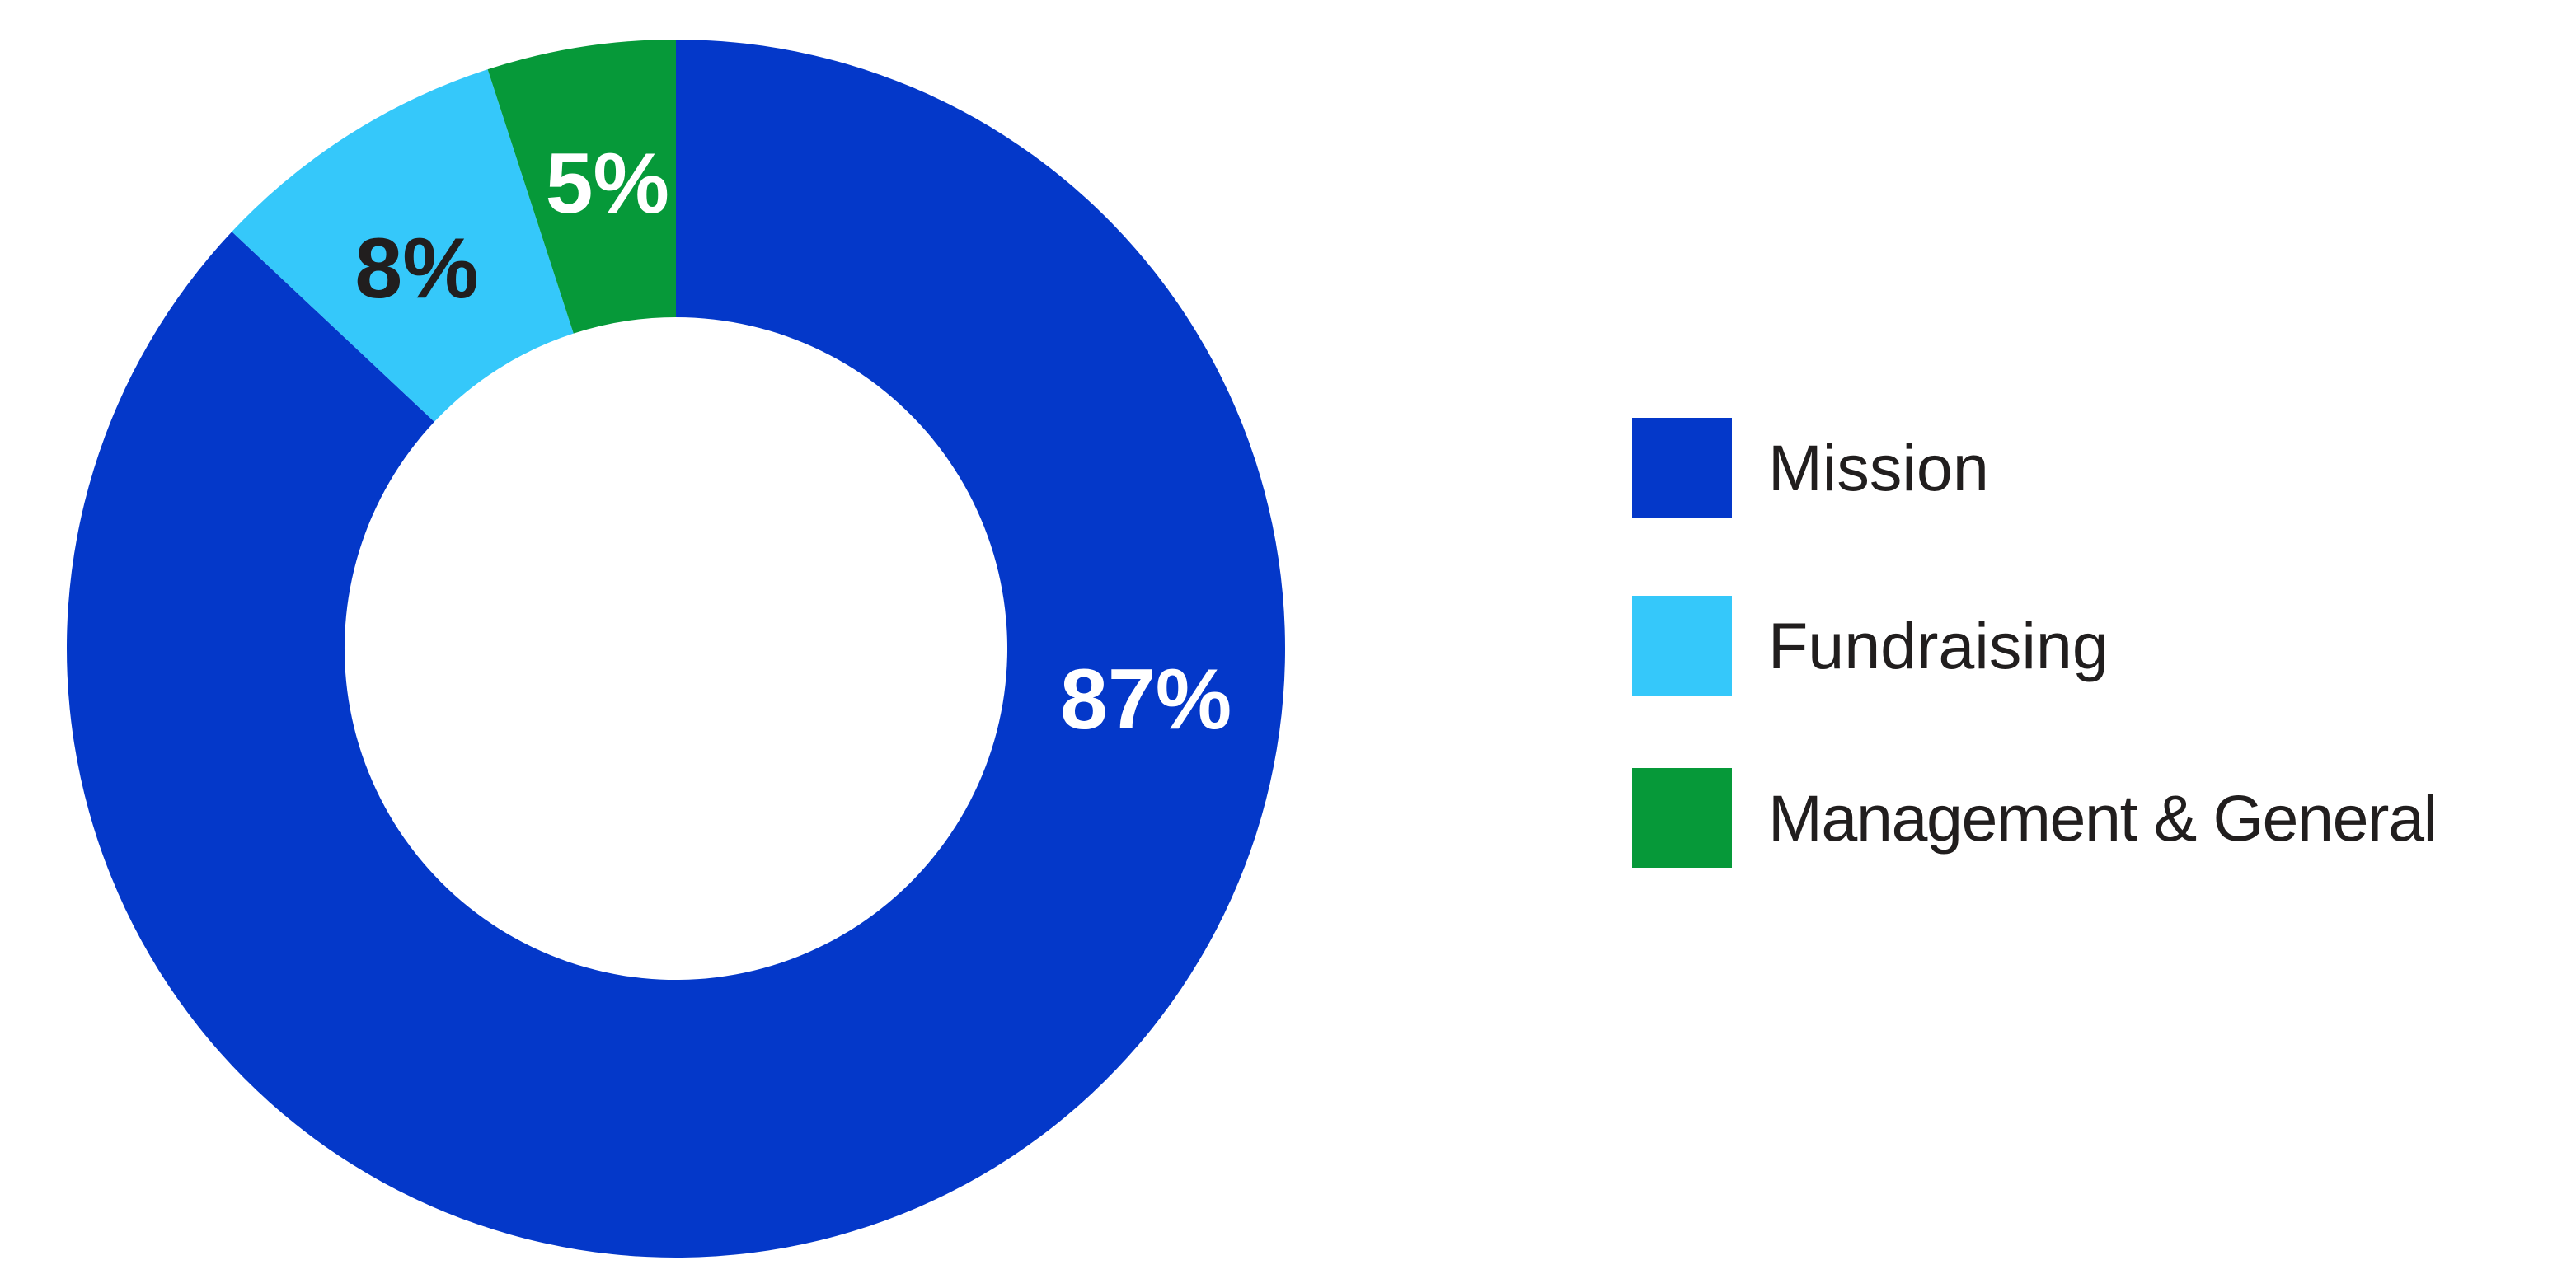 This screenshot has height=1288, width=2576. What do you see at coordinates (1682, 818) in the screenshot?
I see `legend-swatch-management-general` at bounding box center [1682, 818].